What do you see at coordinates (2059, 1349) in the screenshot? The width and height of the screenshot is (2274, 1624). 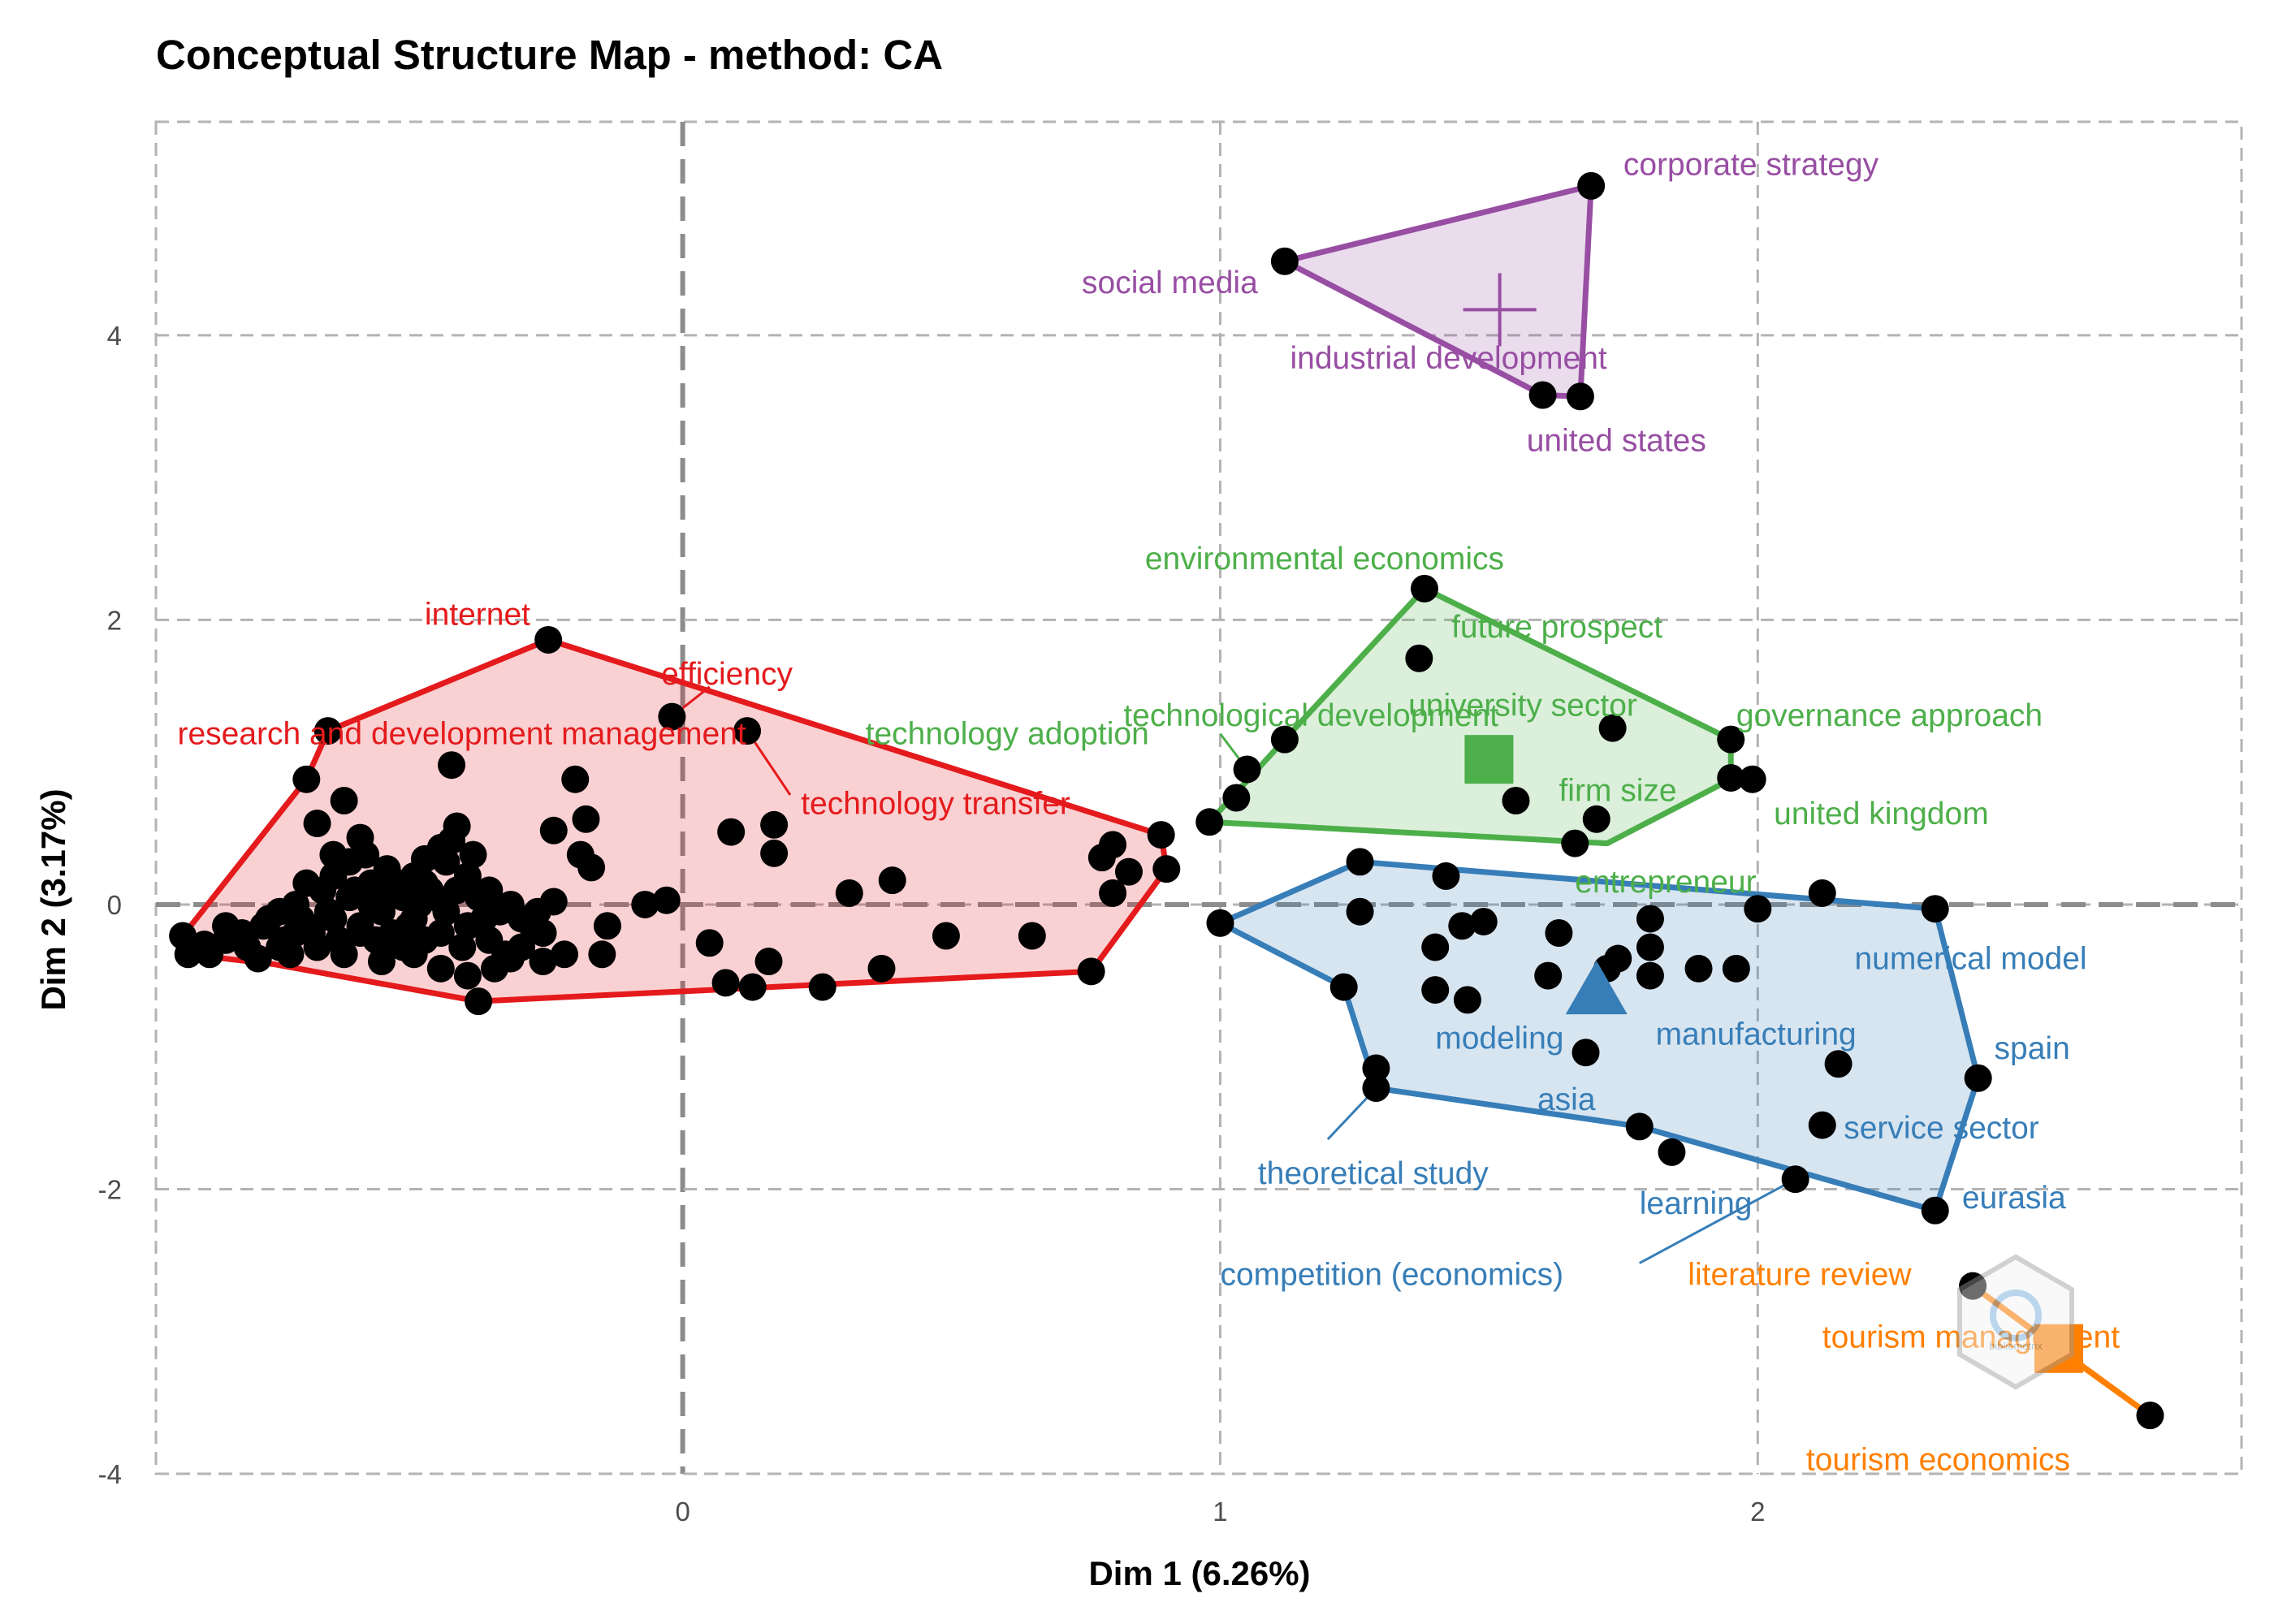 I see `cluster-centroid-square` at bounding box center [2059, 1349].